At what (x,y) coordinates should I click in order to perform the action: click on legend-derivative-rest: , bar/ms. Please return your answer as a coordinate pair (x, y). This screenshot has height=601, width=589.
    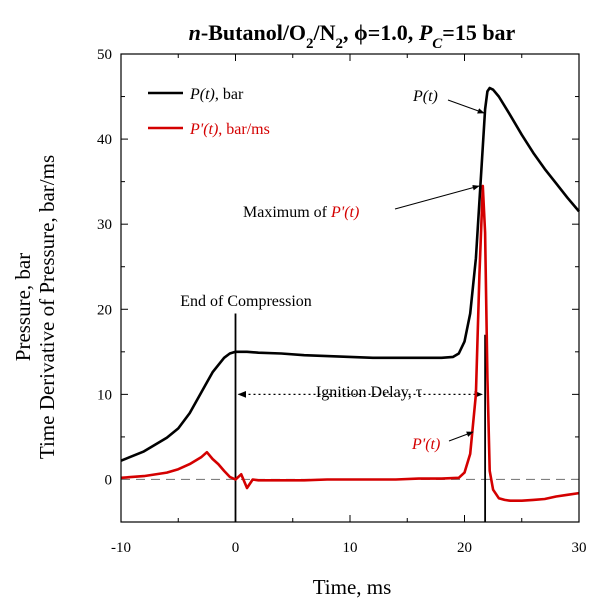
    Looking at the image, I should click on (244, 129).